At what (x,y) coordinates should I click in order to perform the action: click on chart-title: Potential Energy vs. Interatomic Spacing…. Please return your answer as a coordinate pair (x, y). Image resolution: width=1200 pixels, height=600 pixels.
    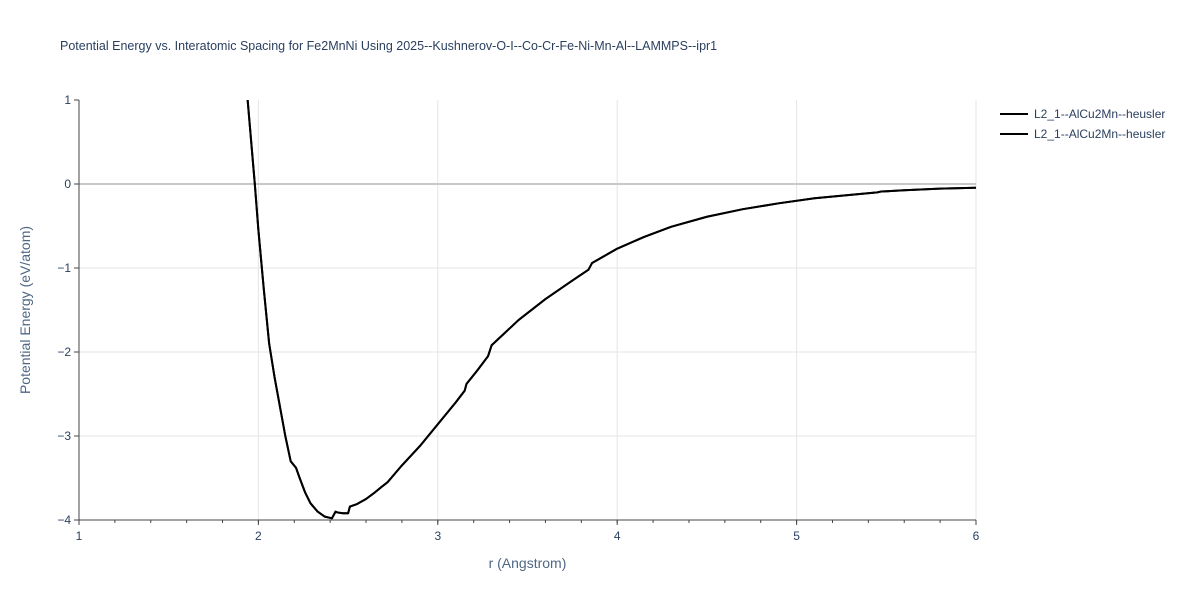
    Looking at the image, I should click on (388, 46).